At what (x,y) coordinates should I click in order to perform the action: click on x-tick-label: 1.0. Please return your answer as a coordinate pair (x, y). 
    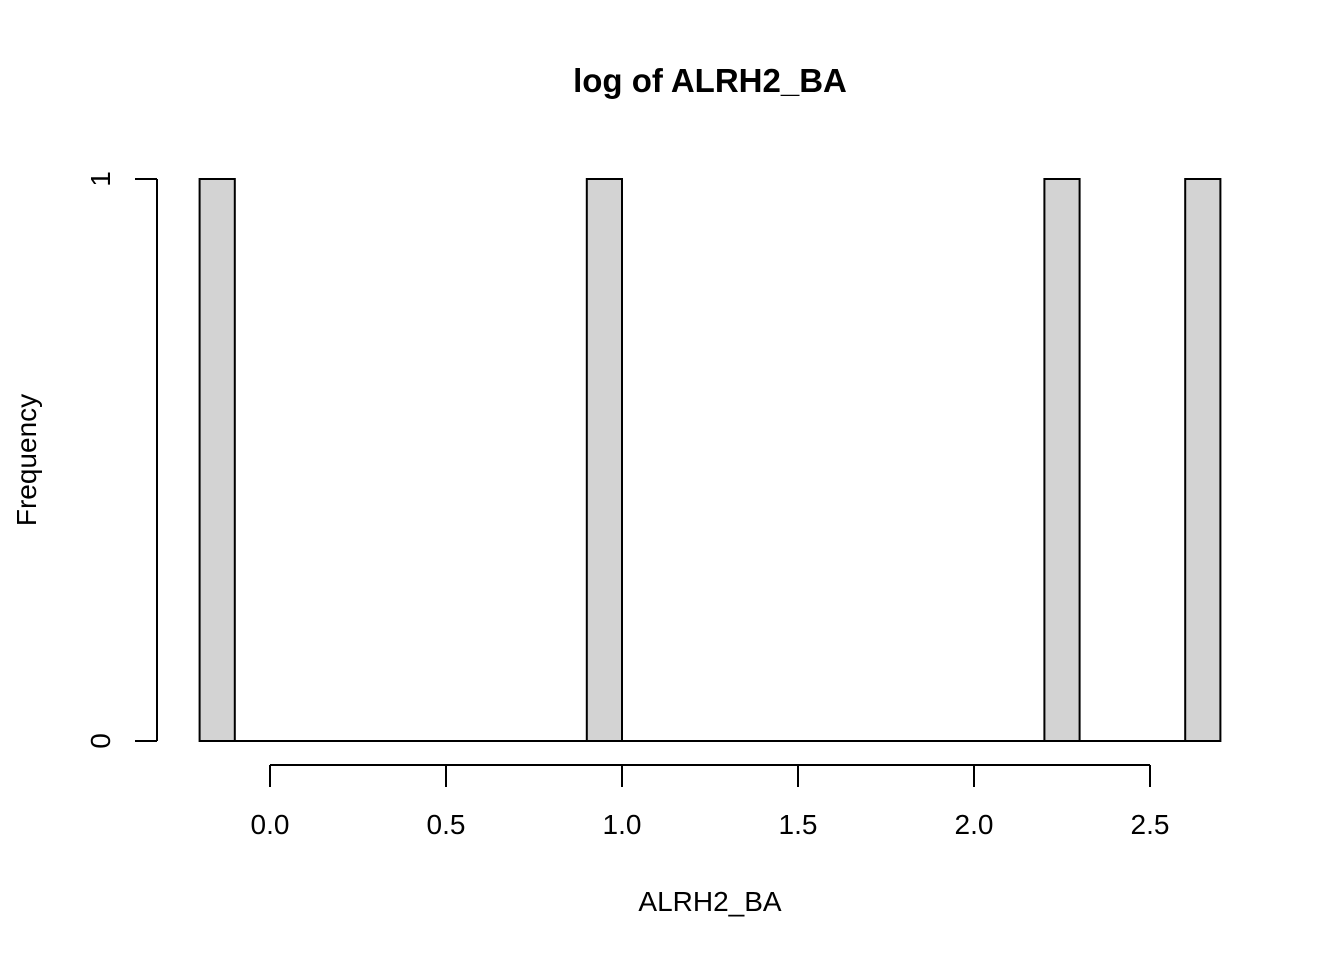
    Looking at the image, I should click on (622, 824).